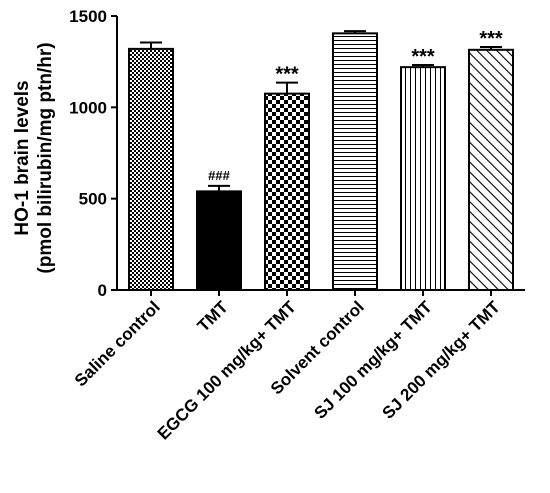 The image size is (550, 493). I want to click on y-tick-label: 1000, so click(88, 107).